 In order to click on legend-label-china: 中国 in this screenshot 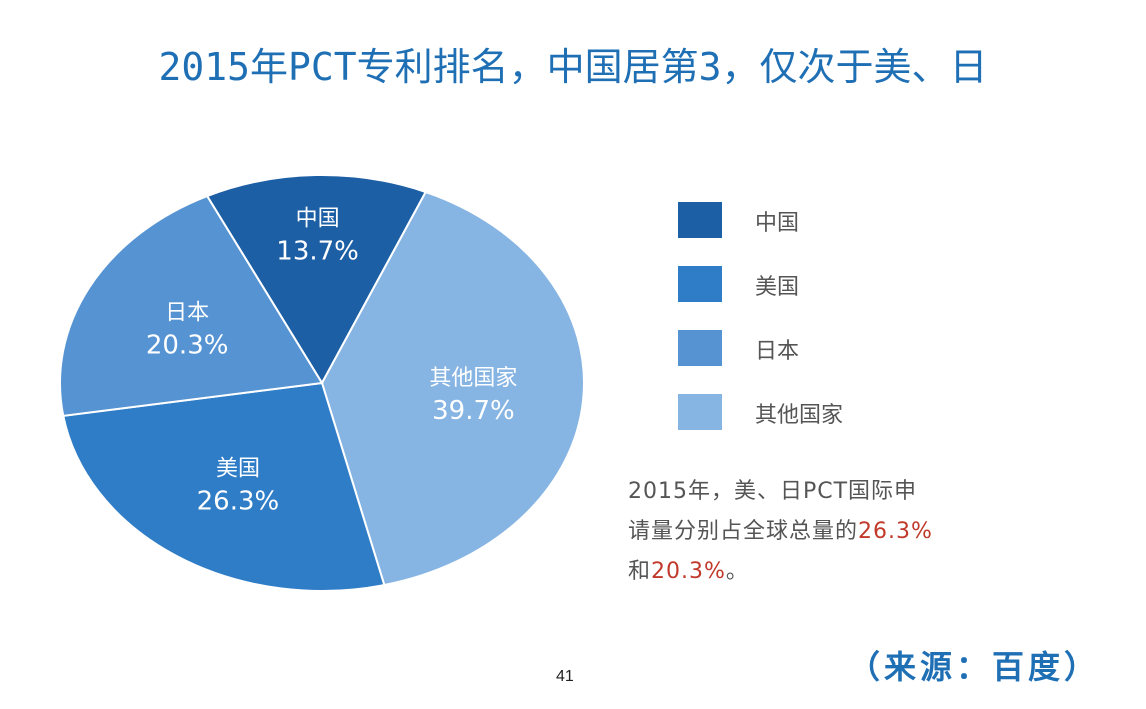, I will do `click(777, 223)`.